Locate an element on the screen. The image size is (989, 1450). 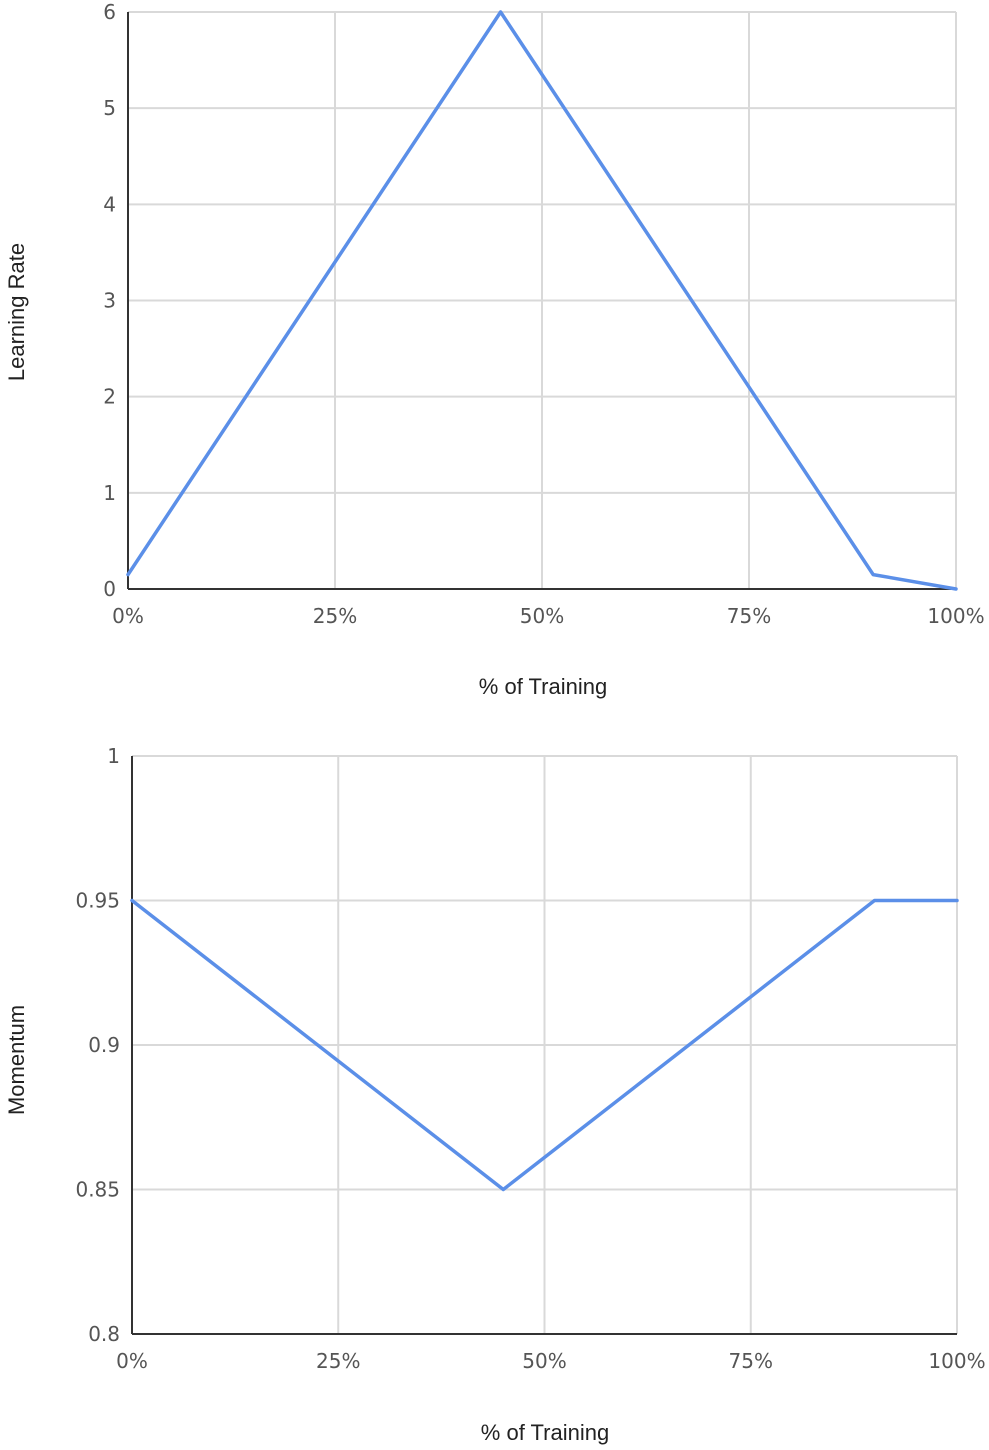
learning-rate-x-tick-label: 0% is located at coordinates (128, 616).